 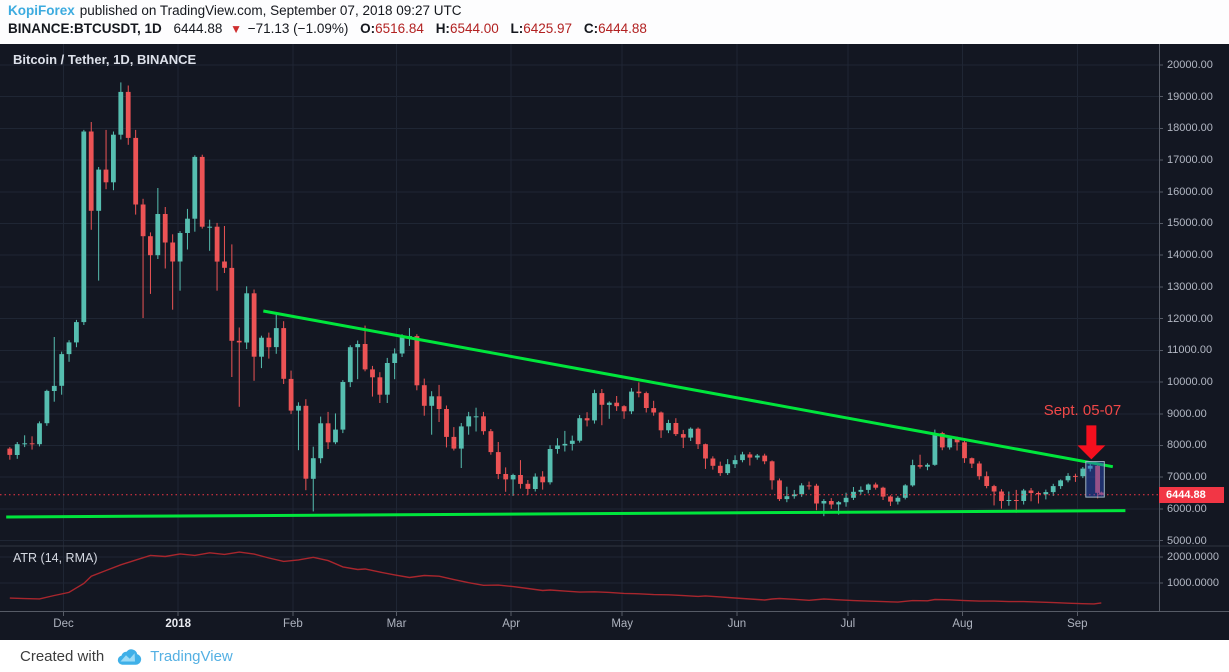 What do you see at coordinates (962, 624) in the screenshot?
I see `time-tick-label: Aug` at bounding box center [962, 624].